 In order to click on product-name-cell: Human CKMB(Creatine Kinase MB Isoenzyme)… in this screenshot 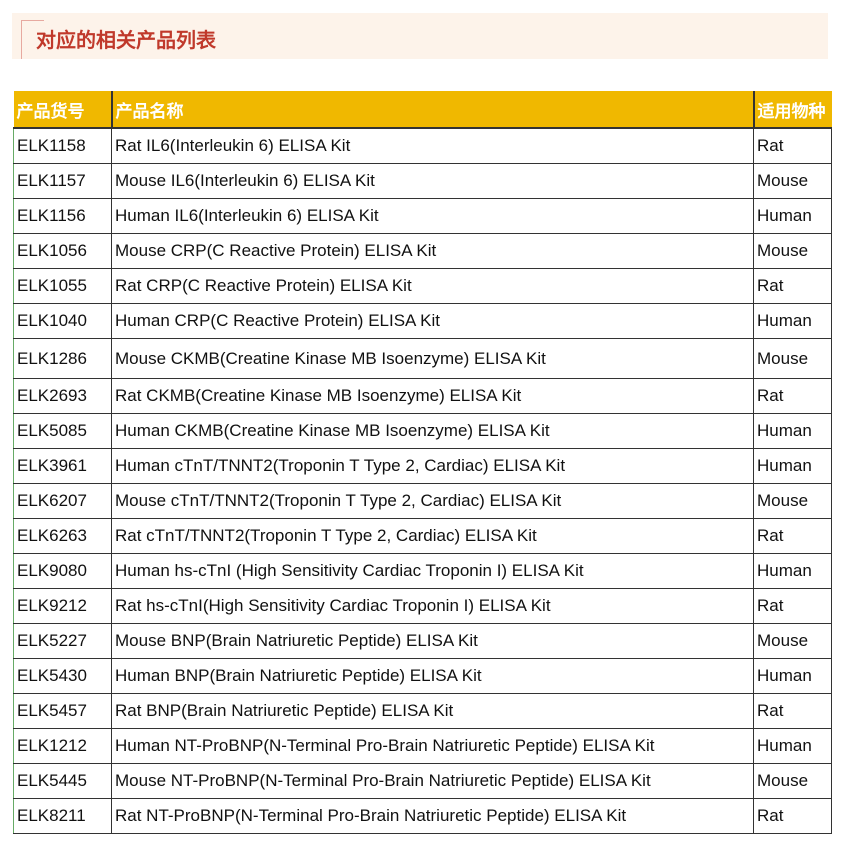, I will do `click(432, 431)`.